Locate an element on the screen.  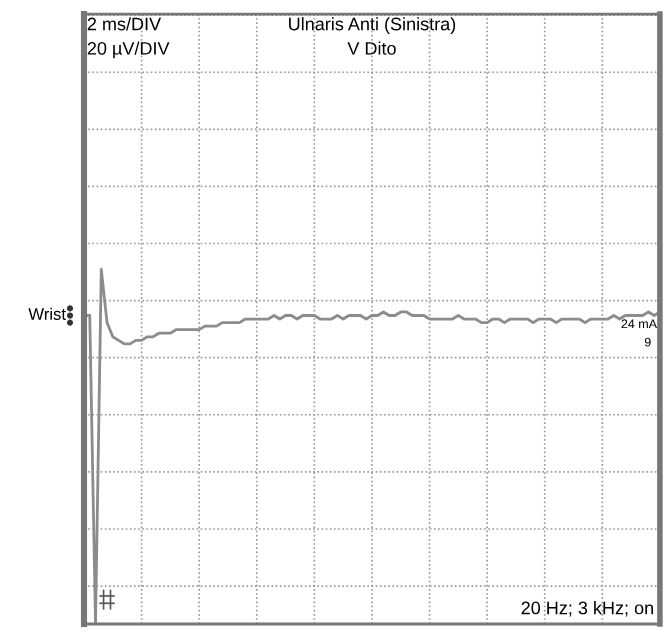
text: 20 µV/DIV is located at coordinates (128, 50).